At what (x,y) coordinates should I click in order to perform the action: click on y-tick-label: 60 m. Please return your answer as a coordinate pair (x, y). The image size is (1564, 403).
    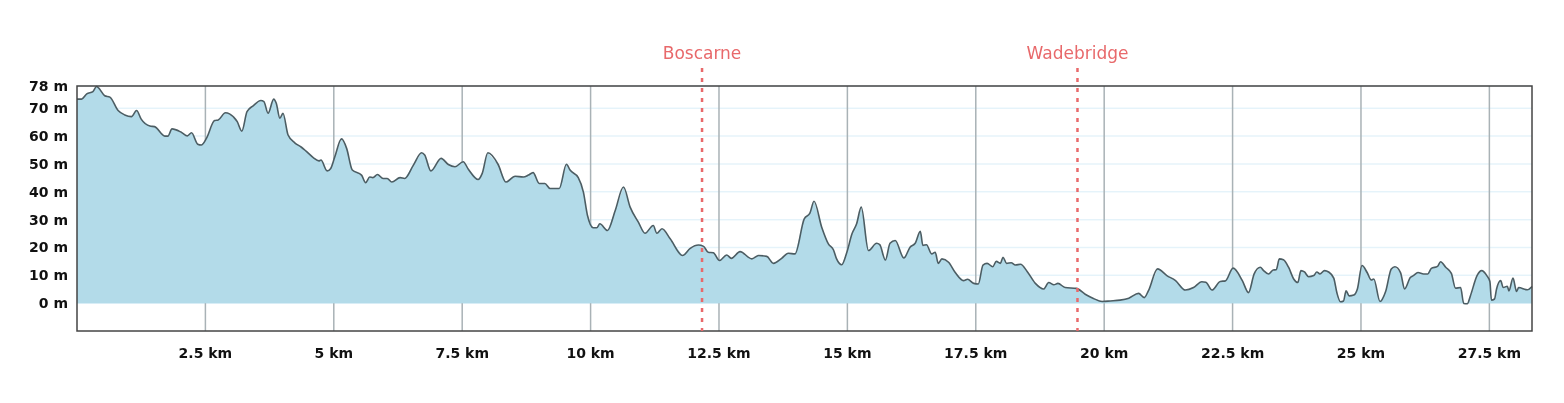
    Looking at the image, I should click on (48, 136).